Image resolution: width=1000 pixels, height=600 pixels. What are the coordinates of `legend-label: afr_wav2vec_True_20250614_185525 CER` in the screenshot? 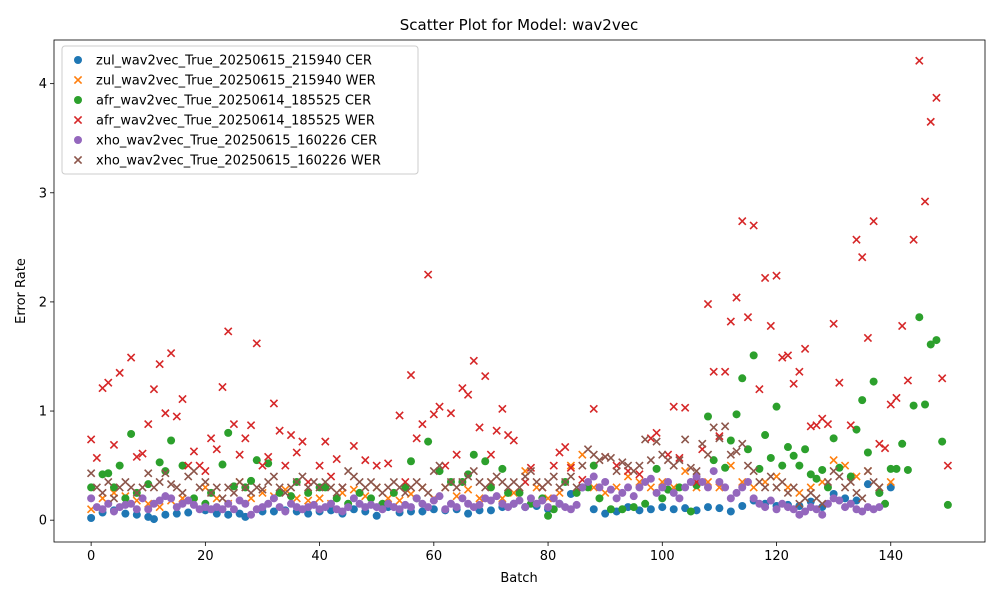 It's located at (233, 101).